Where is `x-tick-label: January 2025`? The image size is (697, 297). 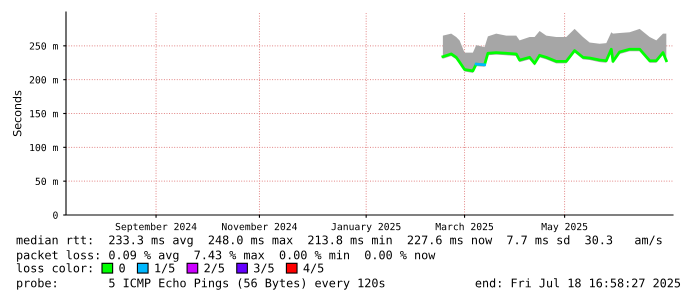
x-tick-label: January 2025 is located at coordinates (366, 227).